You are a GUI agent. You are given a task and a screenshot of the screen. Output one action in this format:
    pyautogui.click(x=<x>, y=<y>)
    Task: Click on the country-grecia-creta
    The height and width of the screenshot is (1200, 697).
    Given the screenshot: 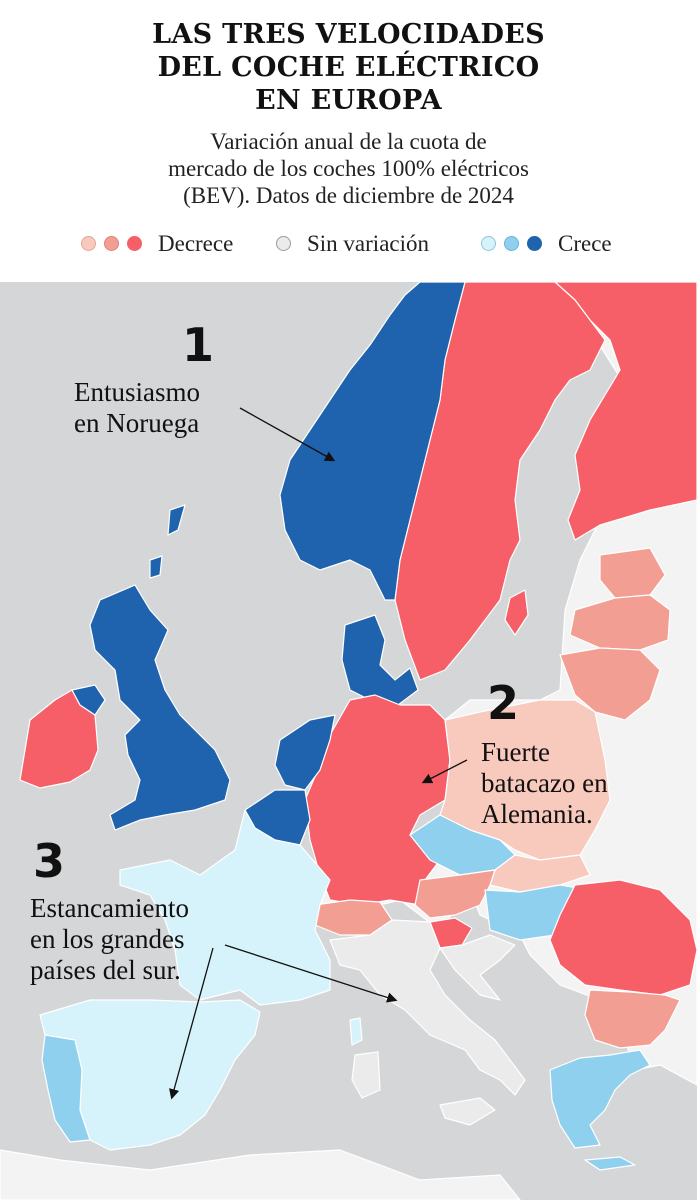 What is the action you would take?
    pyautogui.click(x=610, y=1163)
    